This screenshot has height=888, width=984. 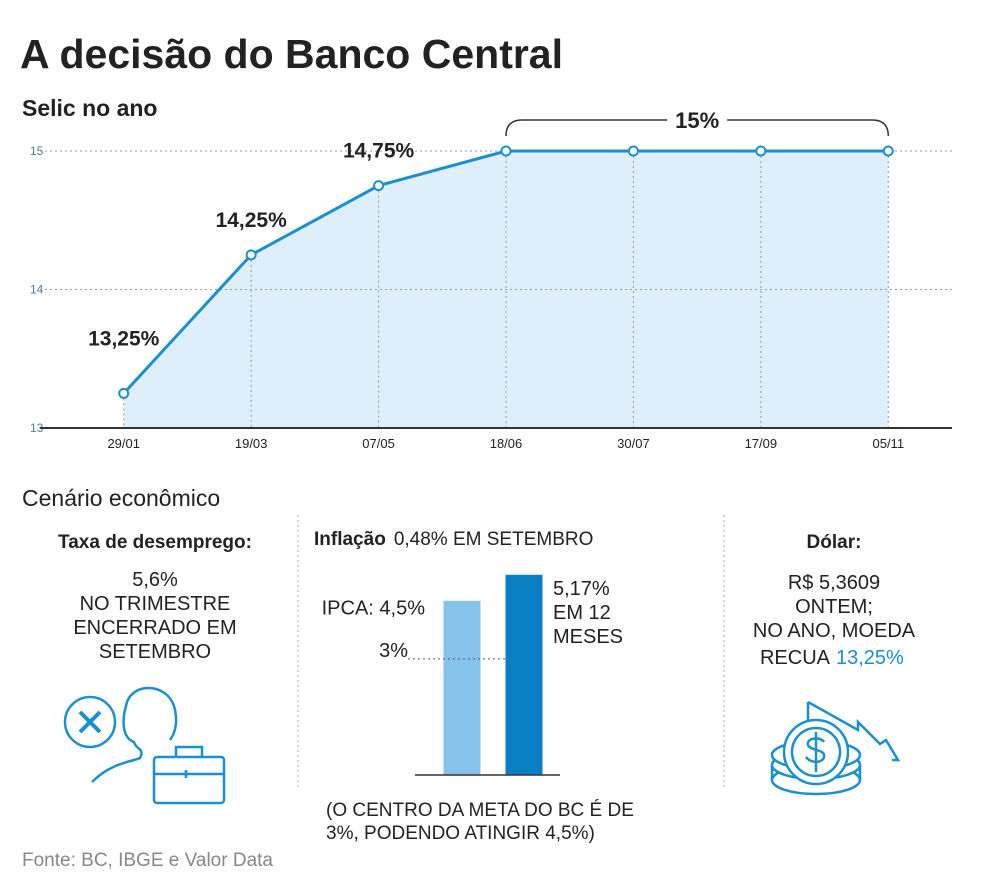 What do you see at coordinates (251, 443) in the screenshot?
I see `x-tick-label: 19/03` at bounding box center [251, 443].